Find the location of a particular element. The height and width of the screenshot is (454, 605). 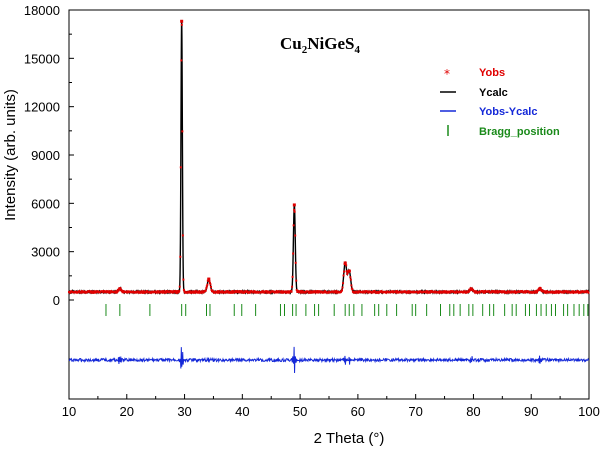

y-tick-label: 15000 is located at coordinates (42, 58).